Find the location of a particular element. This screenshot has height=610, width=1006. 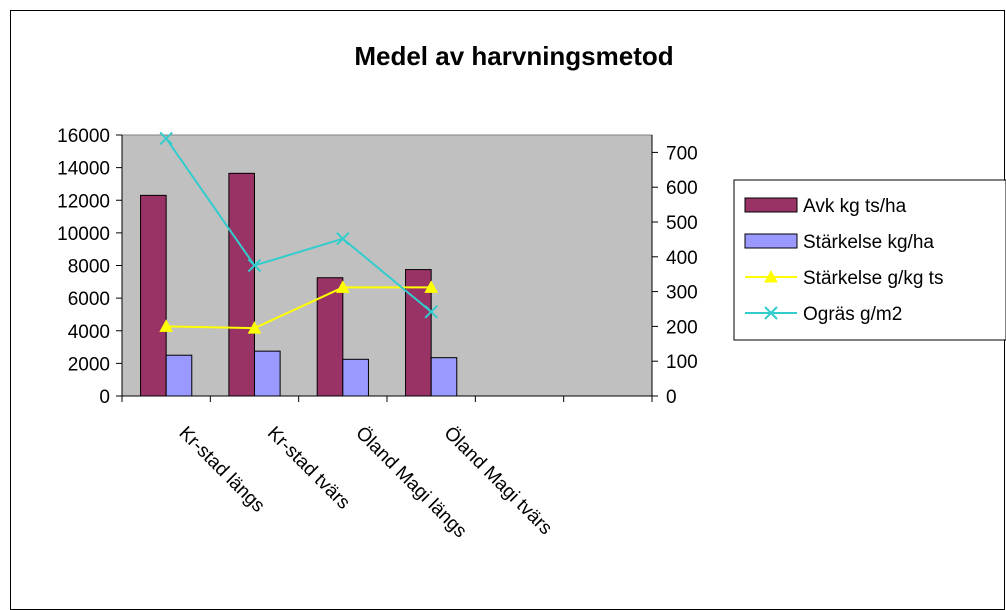

legend-swatch-avk-kg-ts-ha is located at coordinates (771, 205).